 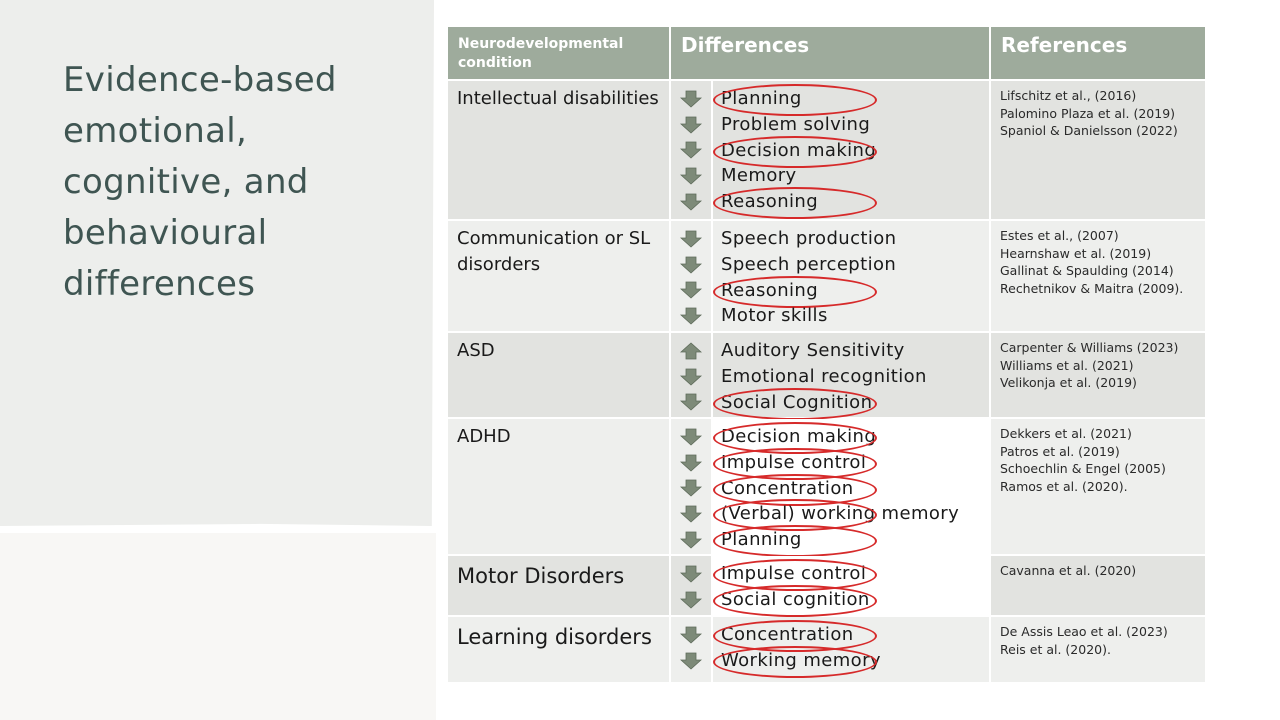 I want to click on condition-name: ASD, so click(x=476, y=350).